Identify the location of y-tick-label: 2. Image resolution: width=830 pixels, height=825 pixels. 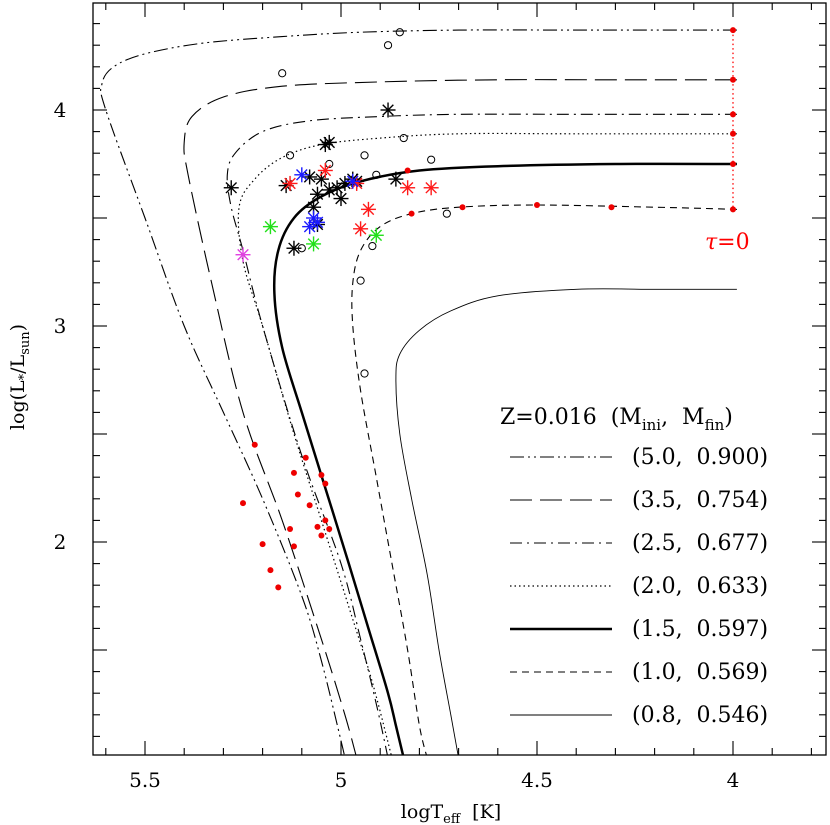
(60, 542).